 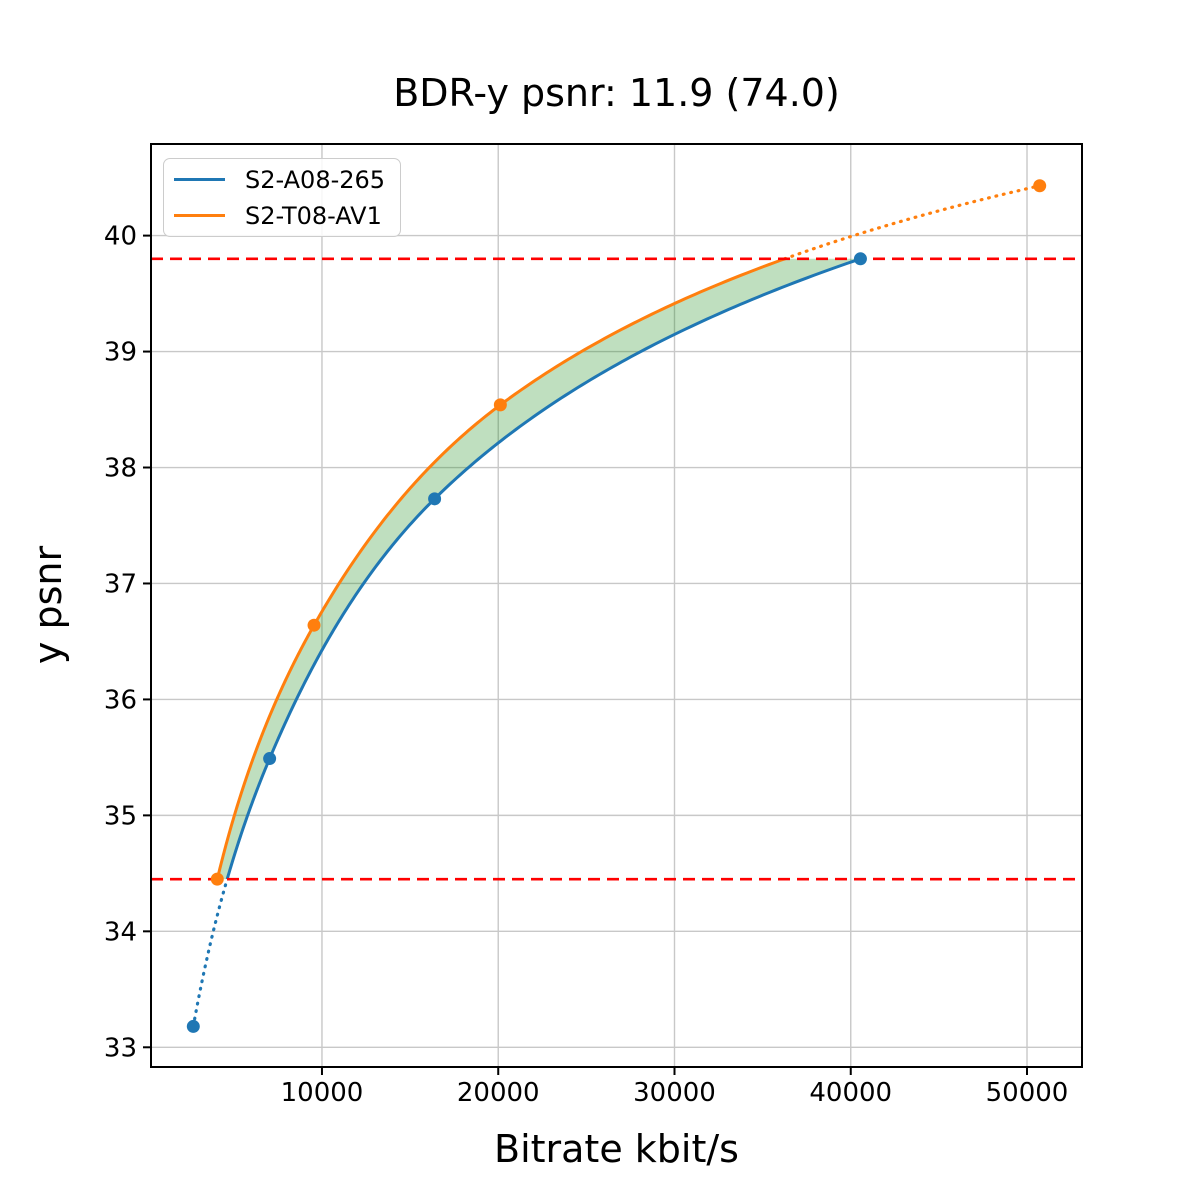 What do you see at coordinates (498, 1093) in the screenshot?
I see `x-tick-label: 20000` at bounding box center [498, 1093].